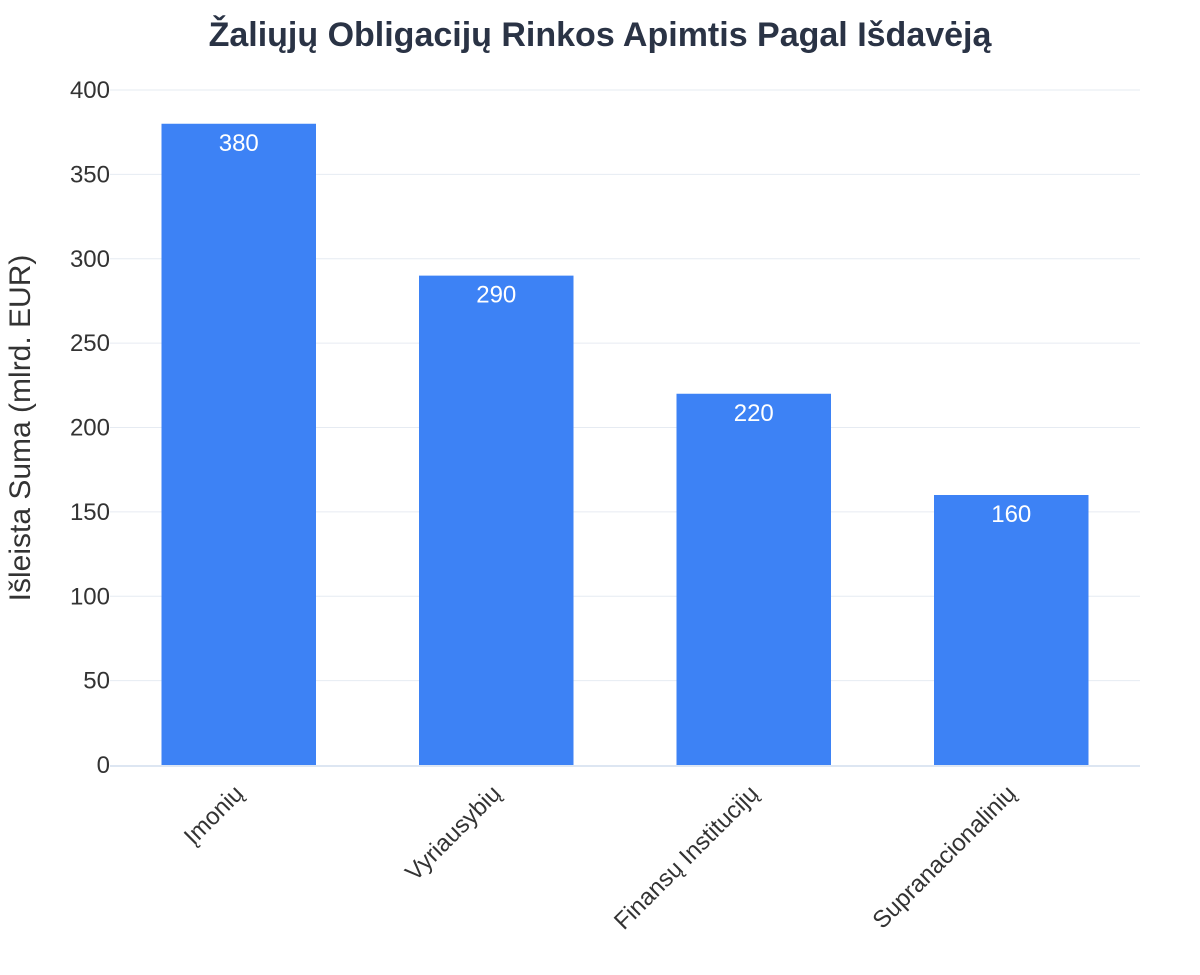  What do you see at coordinates (96, 681) in the screenshot?
I see `y-tick-label: 50` at bounding box center [96, 681].